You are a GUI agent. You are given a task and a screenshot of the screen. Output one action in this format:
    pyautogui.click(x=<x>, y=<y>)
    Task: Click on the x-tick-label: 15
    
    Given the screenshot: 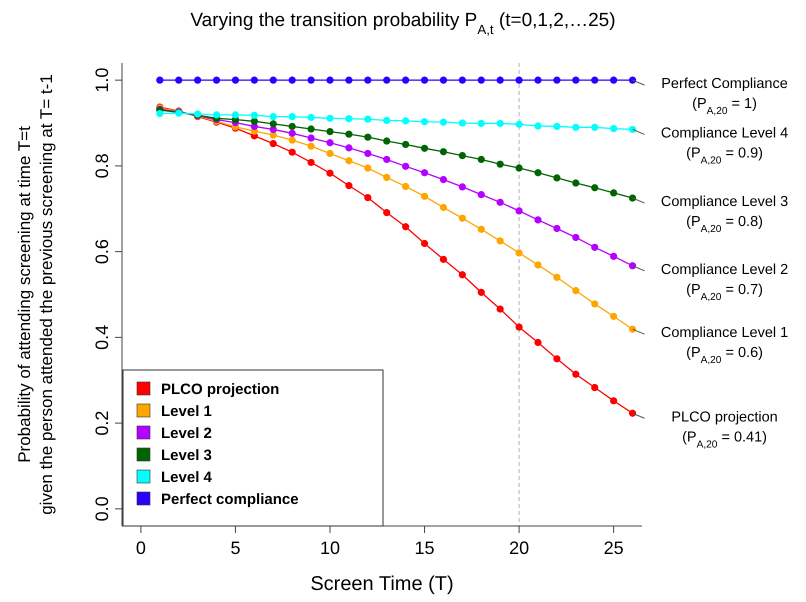 What is the action you would take?
    pyautogui.click(x=424, y=548)
    